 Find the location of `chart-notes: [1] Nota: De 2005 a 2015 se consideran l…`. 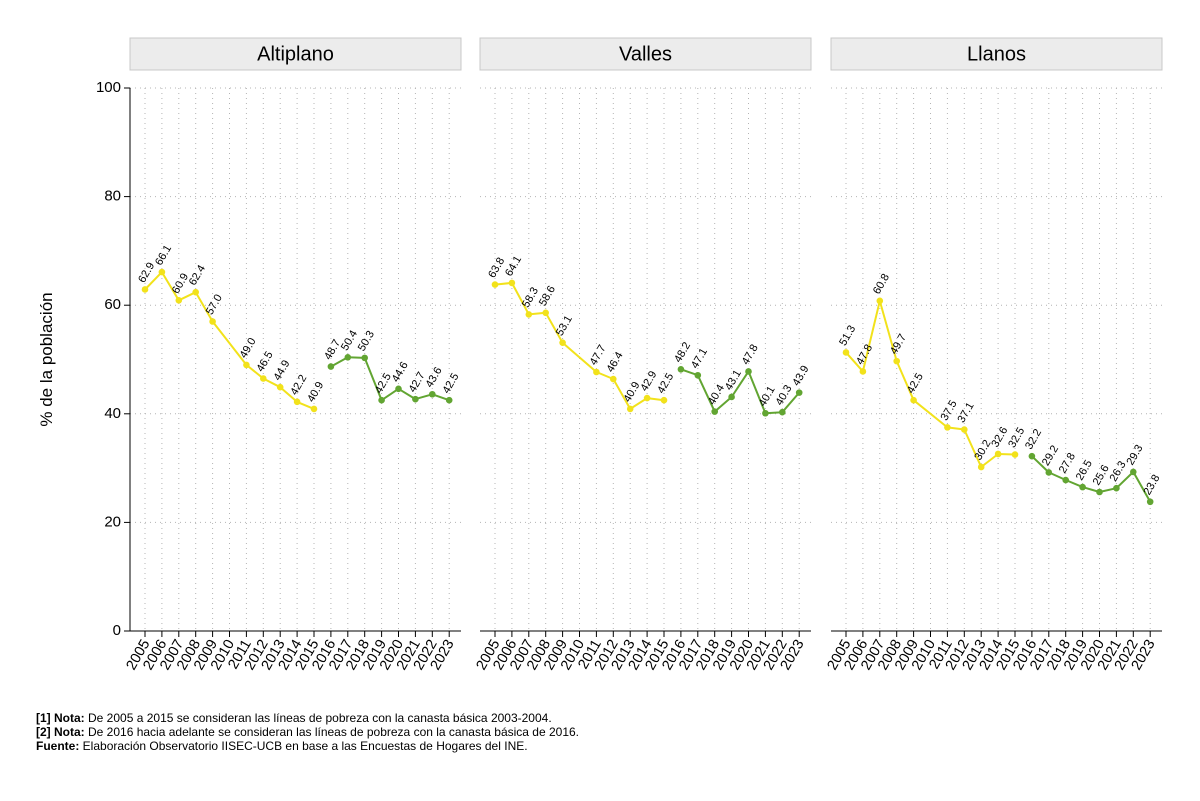

chart-notes: [1] Nota: De 2005 a 2015 se consideran l… is located at coordinates (307, 732).